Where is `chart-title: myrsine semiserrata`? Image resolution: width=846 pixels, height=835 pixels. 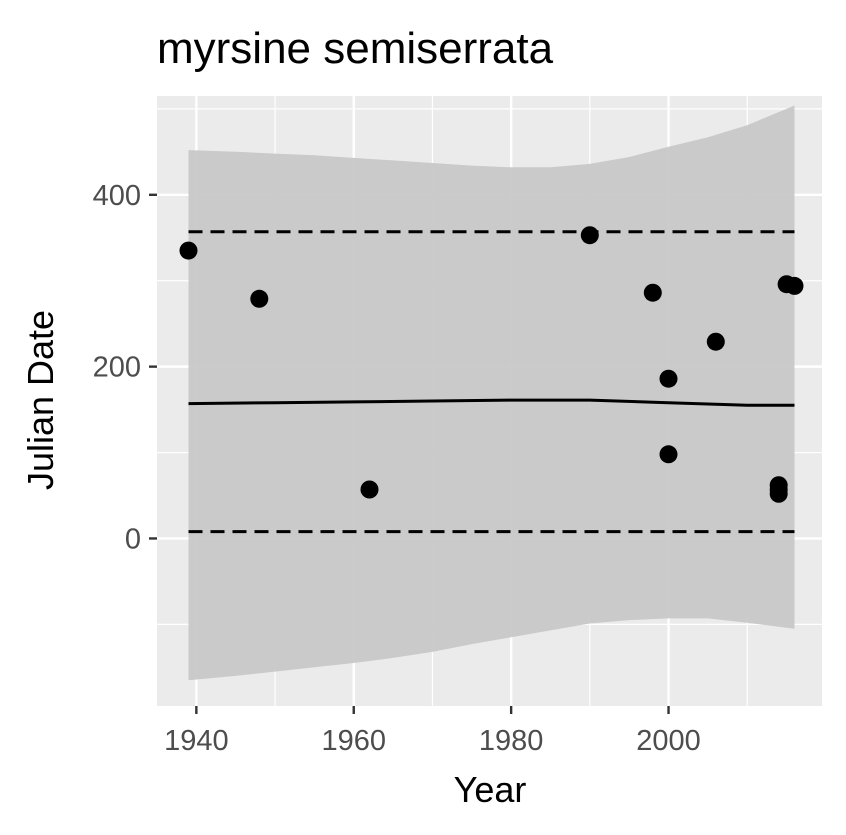
chart-title: myrsine semiserrata is located at coordinates (355, 48).